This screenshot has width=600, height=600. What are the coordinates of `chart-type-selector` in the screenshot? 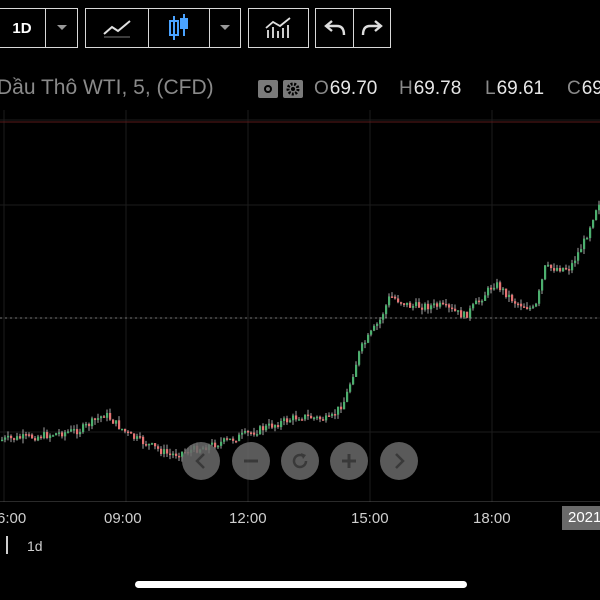 It's located at (163, 28).